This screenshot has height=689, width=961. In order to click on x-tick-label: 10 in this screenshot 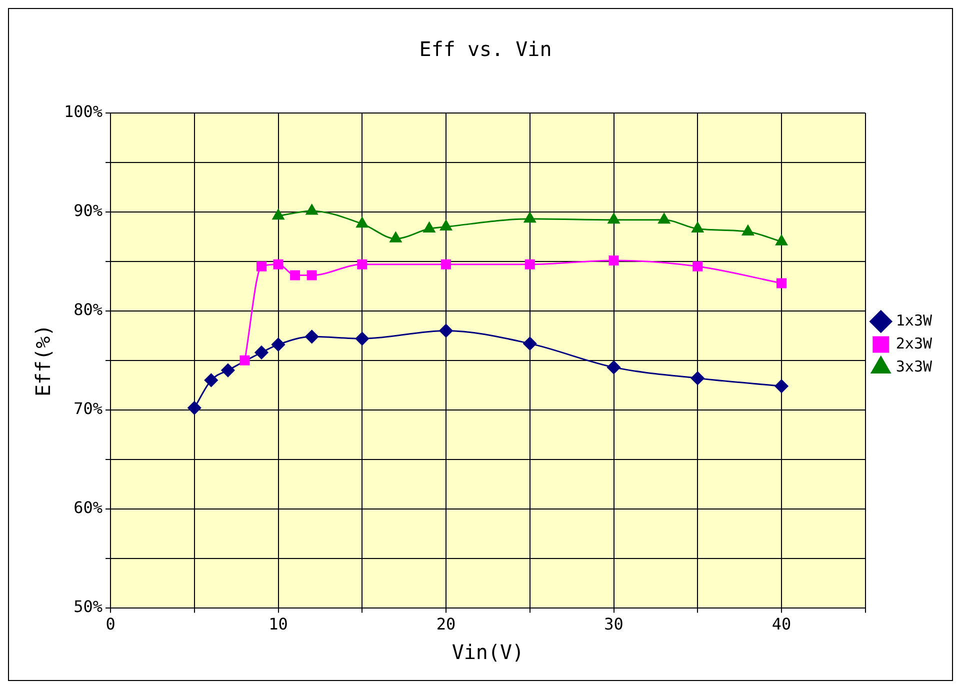, I will do `click(278, 624)`.